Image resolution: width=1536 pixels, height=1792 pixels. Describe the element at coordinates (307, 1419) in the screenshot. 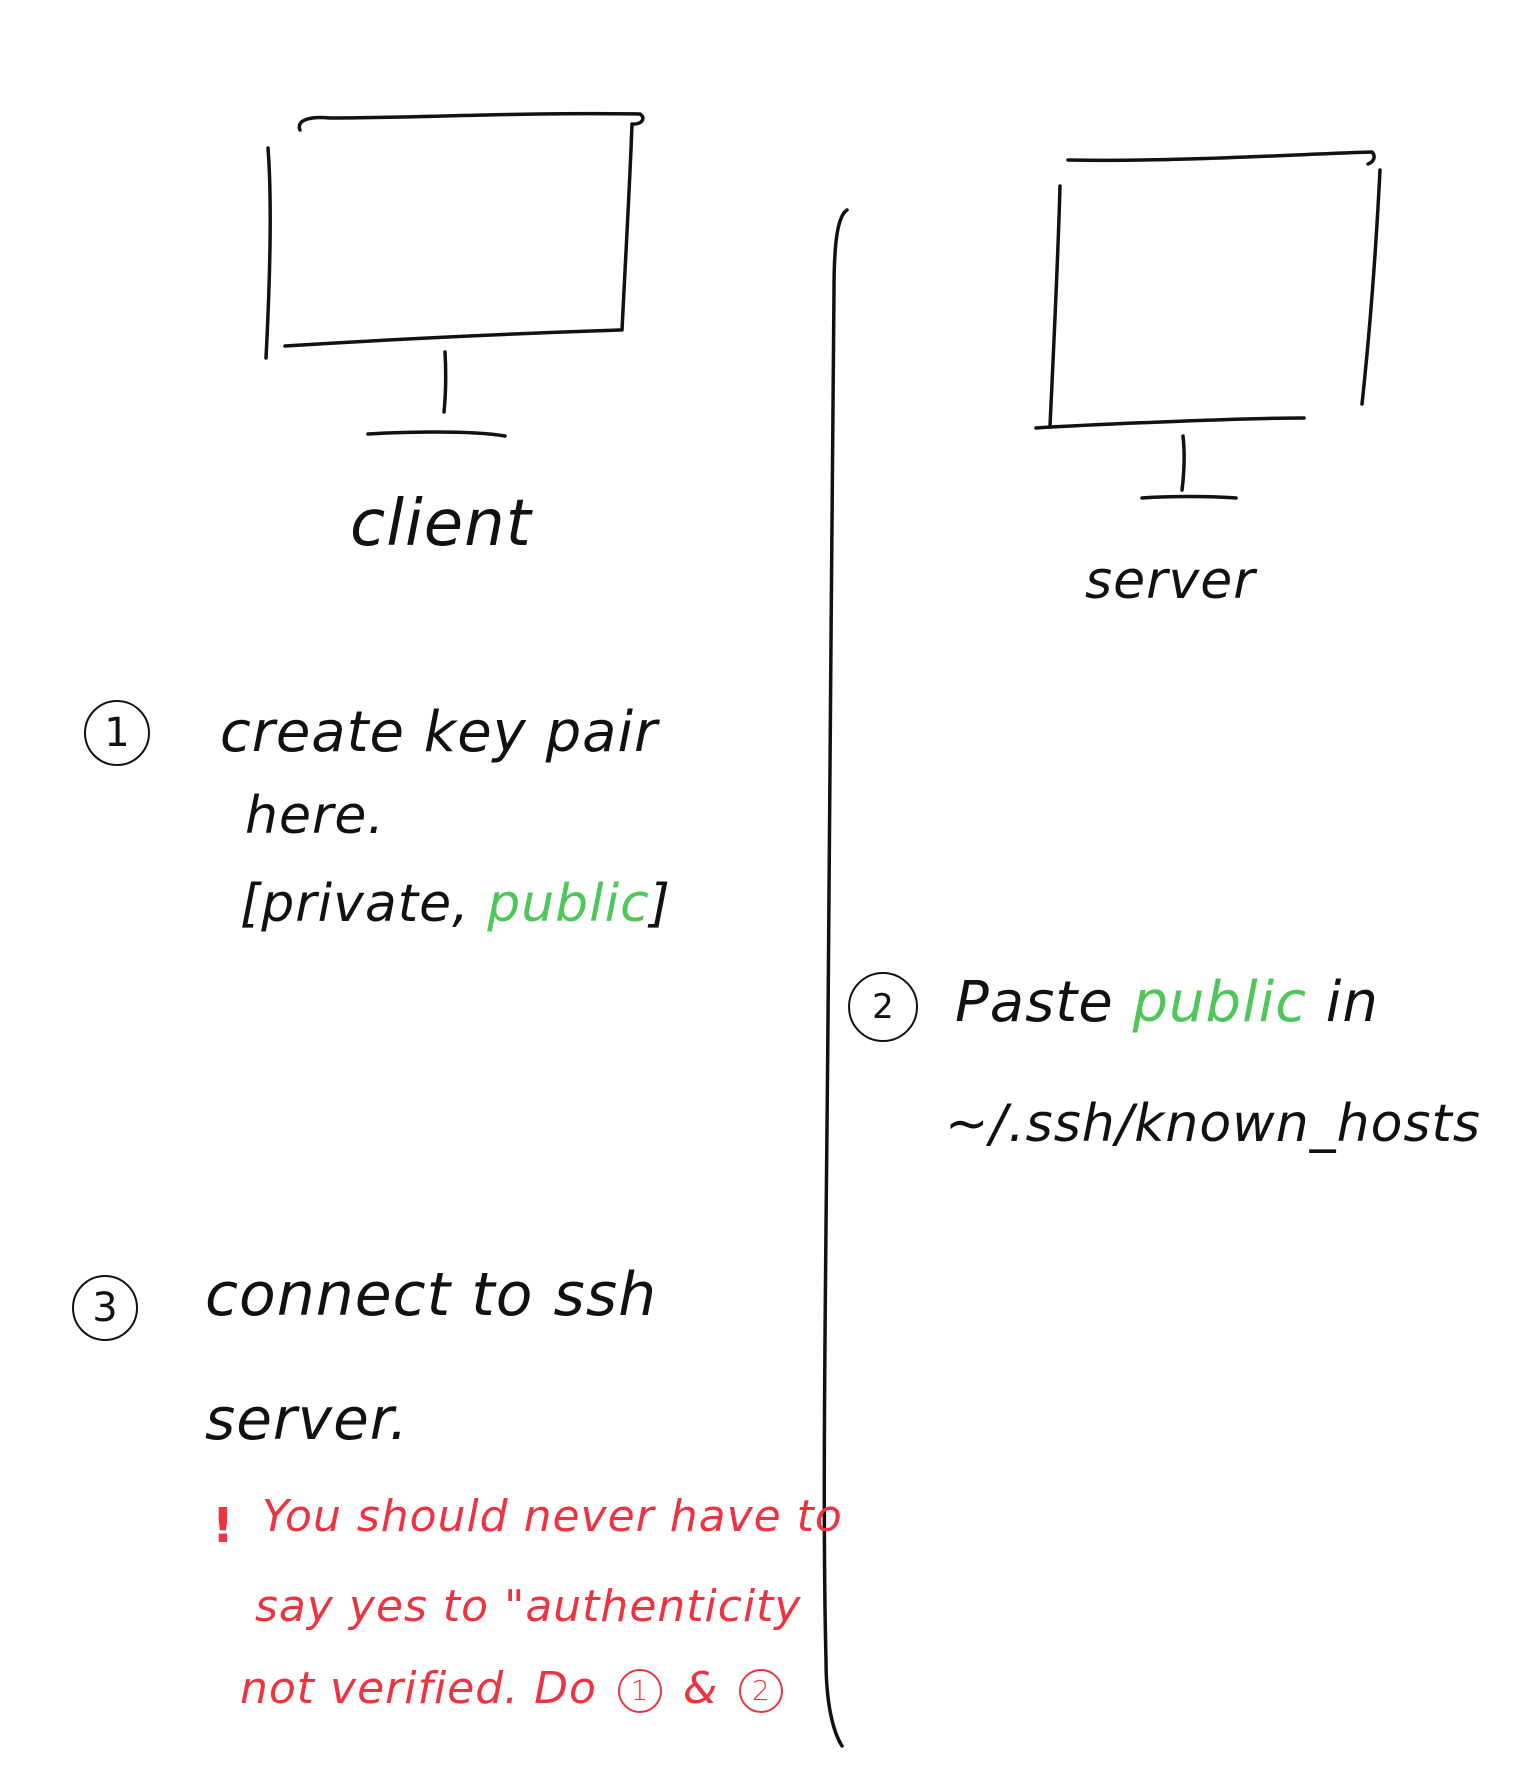

I see `step-3-text-line2: server.` at that location.